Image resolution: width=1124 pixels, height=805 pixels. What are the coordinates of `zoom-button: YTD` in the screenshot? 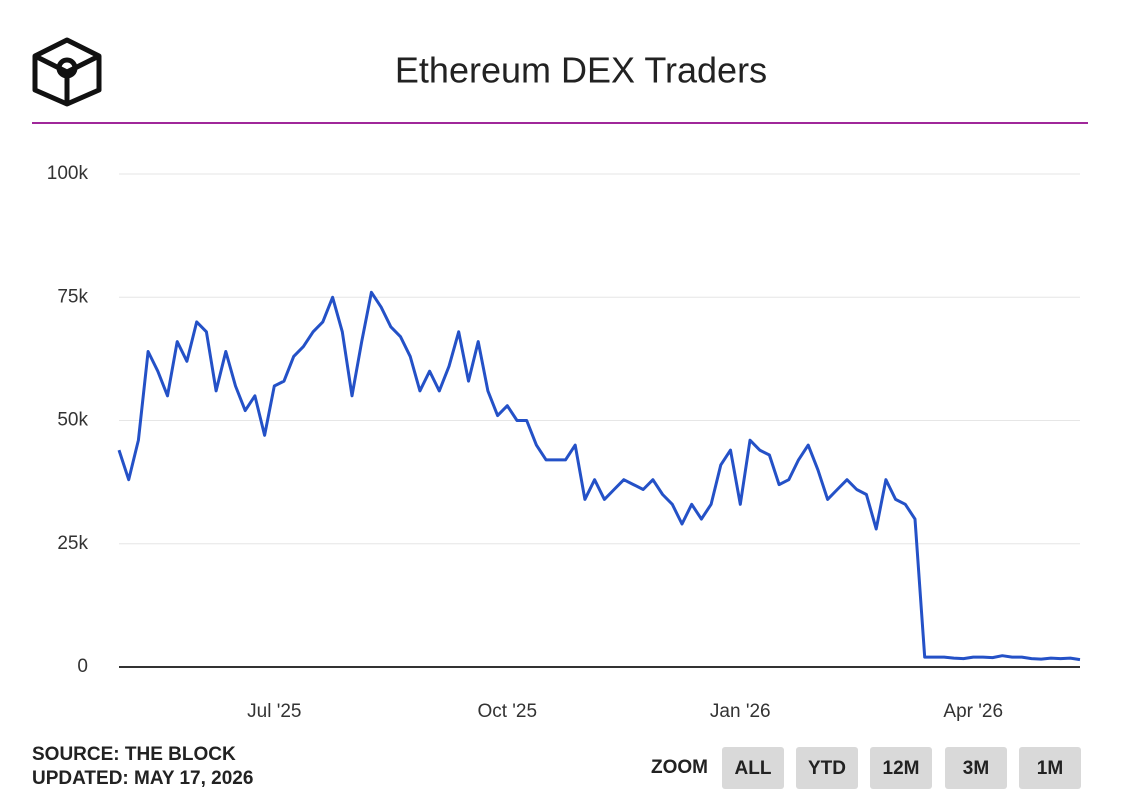 It's located at (827, 768).